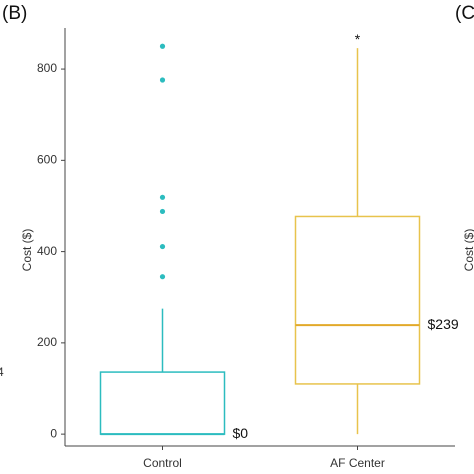  Describe the element at coordinates (464, 13) in the screenshot. I see `next-panel-label: (C` at that location.